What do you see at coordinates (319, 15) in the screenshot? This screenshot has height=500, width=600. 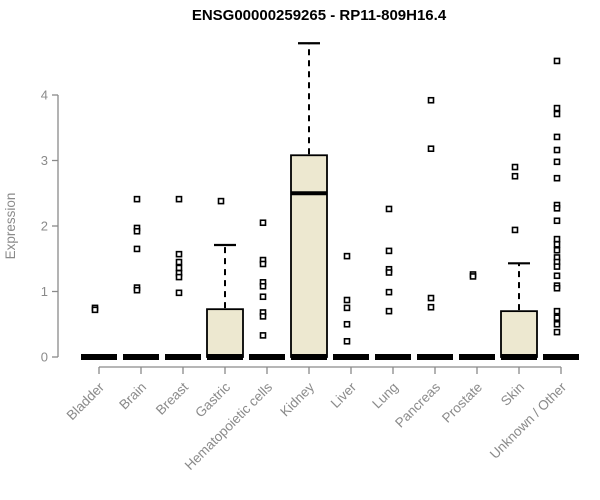 I see `chart-title: ENSG00000259265 - RP11-809H16.4` at bounding box center [319, 15].